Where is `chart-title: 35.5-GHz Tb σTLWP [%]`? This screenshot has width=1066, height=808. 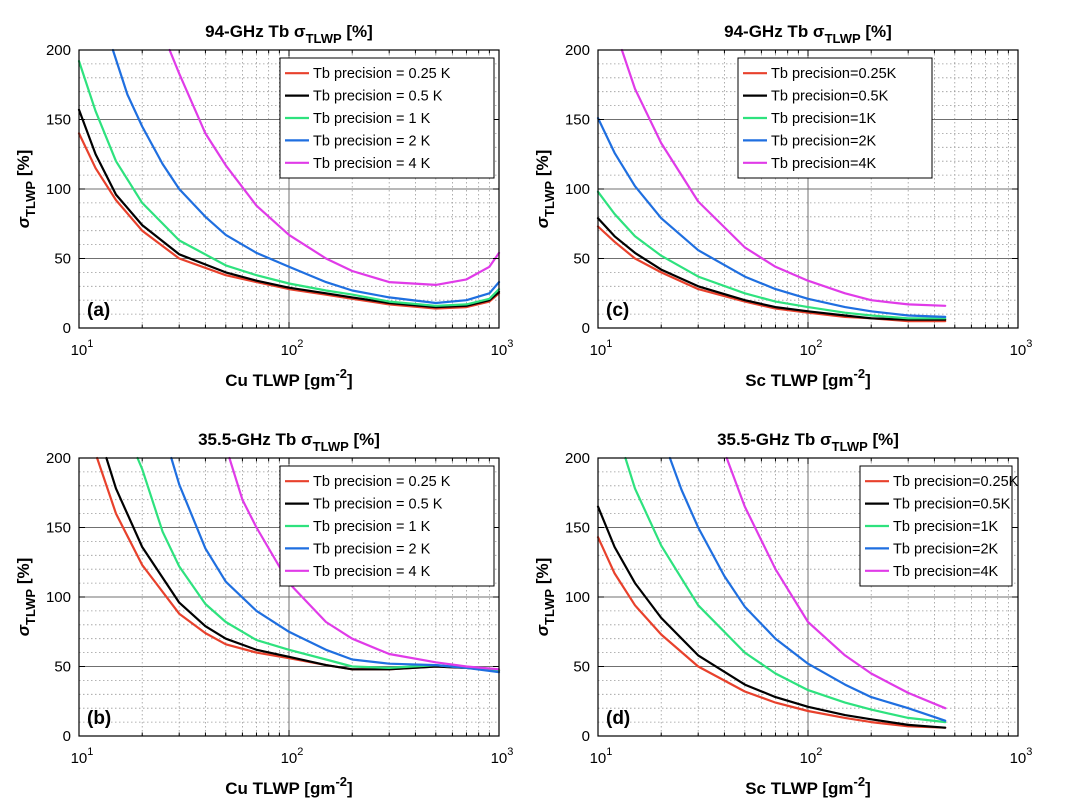
chart-title: 35.5-GHz Tb σTLWP [%] is located at coordinates (808, 442).